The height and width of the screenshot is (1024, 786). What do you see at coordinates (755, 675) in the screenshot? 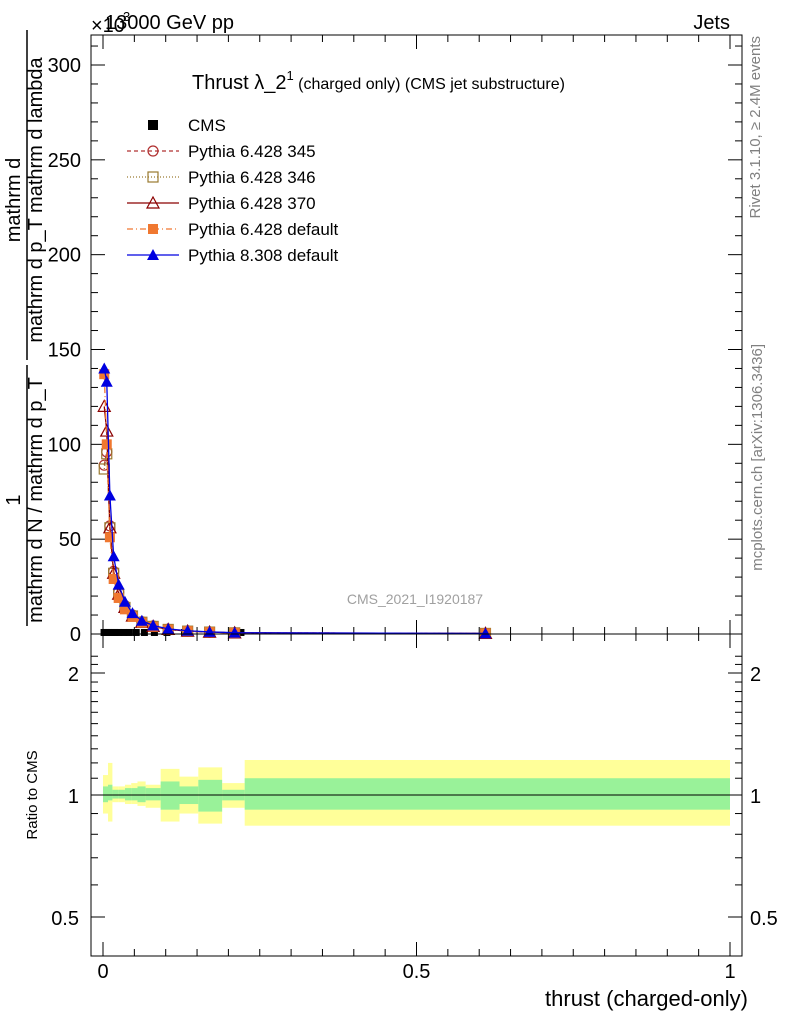
I see `ratio-ytick-label-right: 2` at bounding box center [755, 675].